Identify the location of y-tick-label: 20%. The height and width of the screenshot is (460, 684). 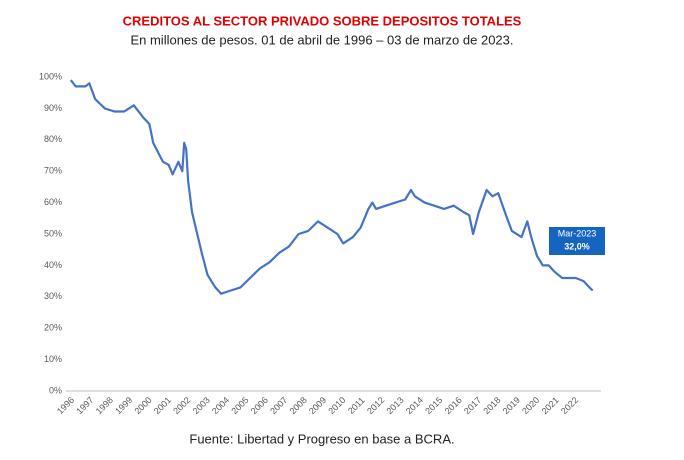
(53, 328).